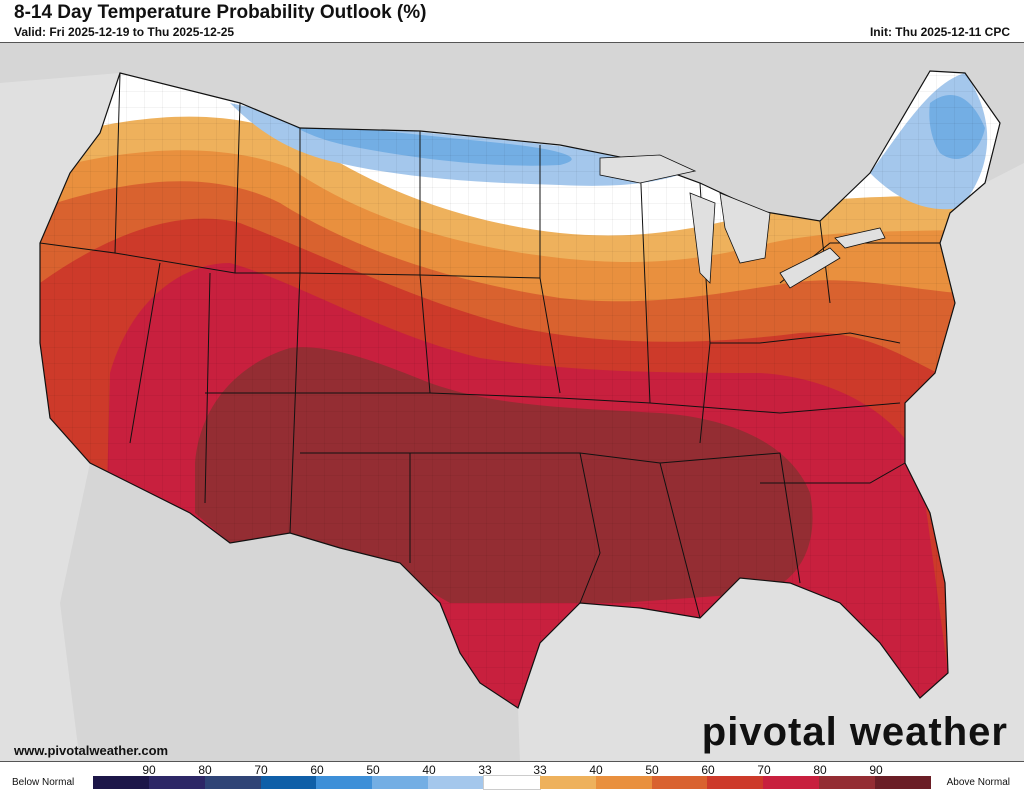 The height and width of the screenshot is (791, 1024). I want to click on brand-logo: pivotal weather, so click(854, 732).